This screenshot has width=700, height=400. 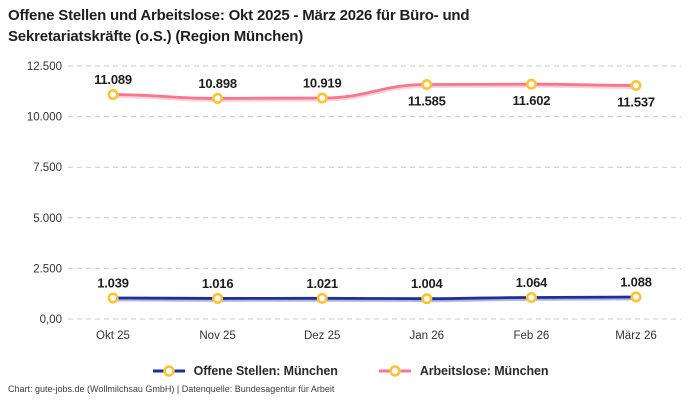 I want to click on data-point-label: 1.004, so click(x=427, y=283).